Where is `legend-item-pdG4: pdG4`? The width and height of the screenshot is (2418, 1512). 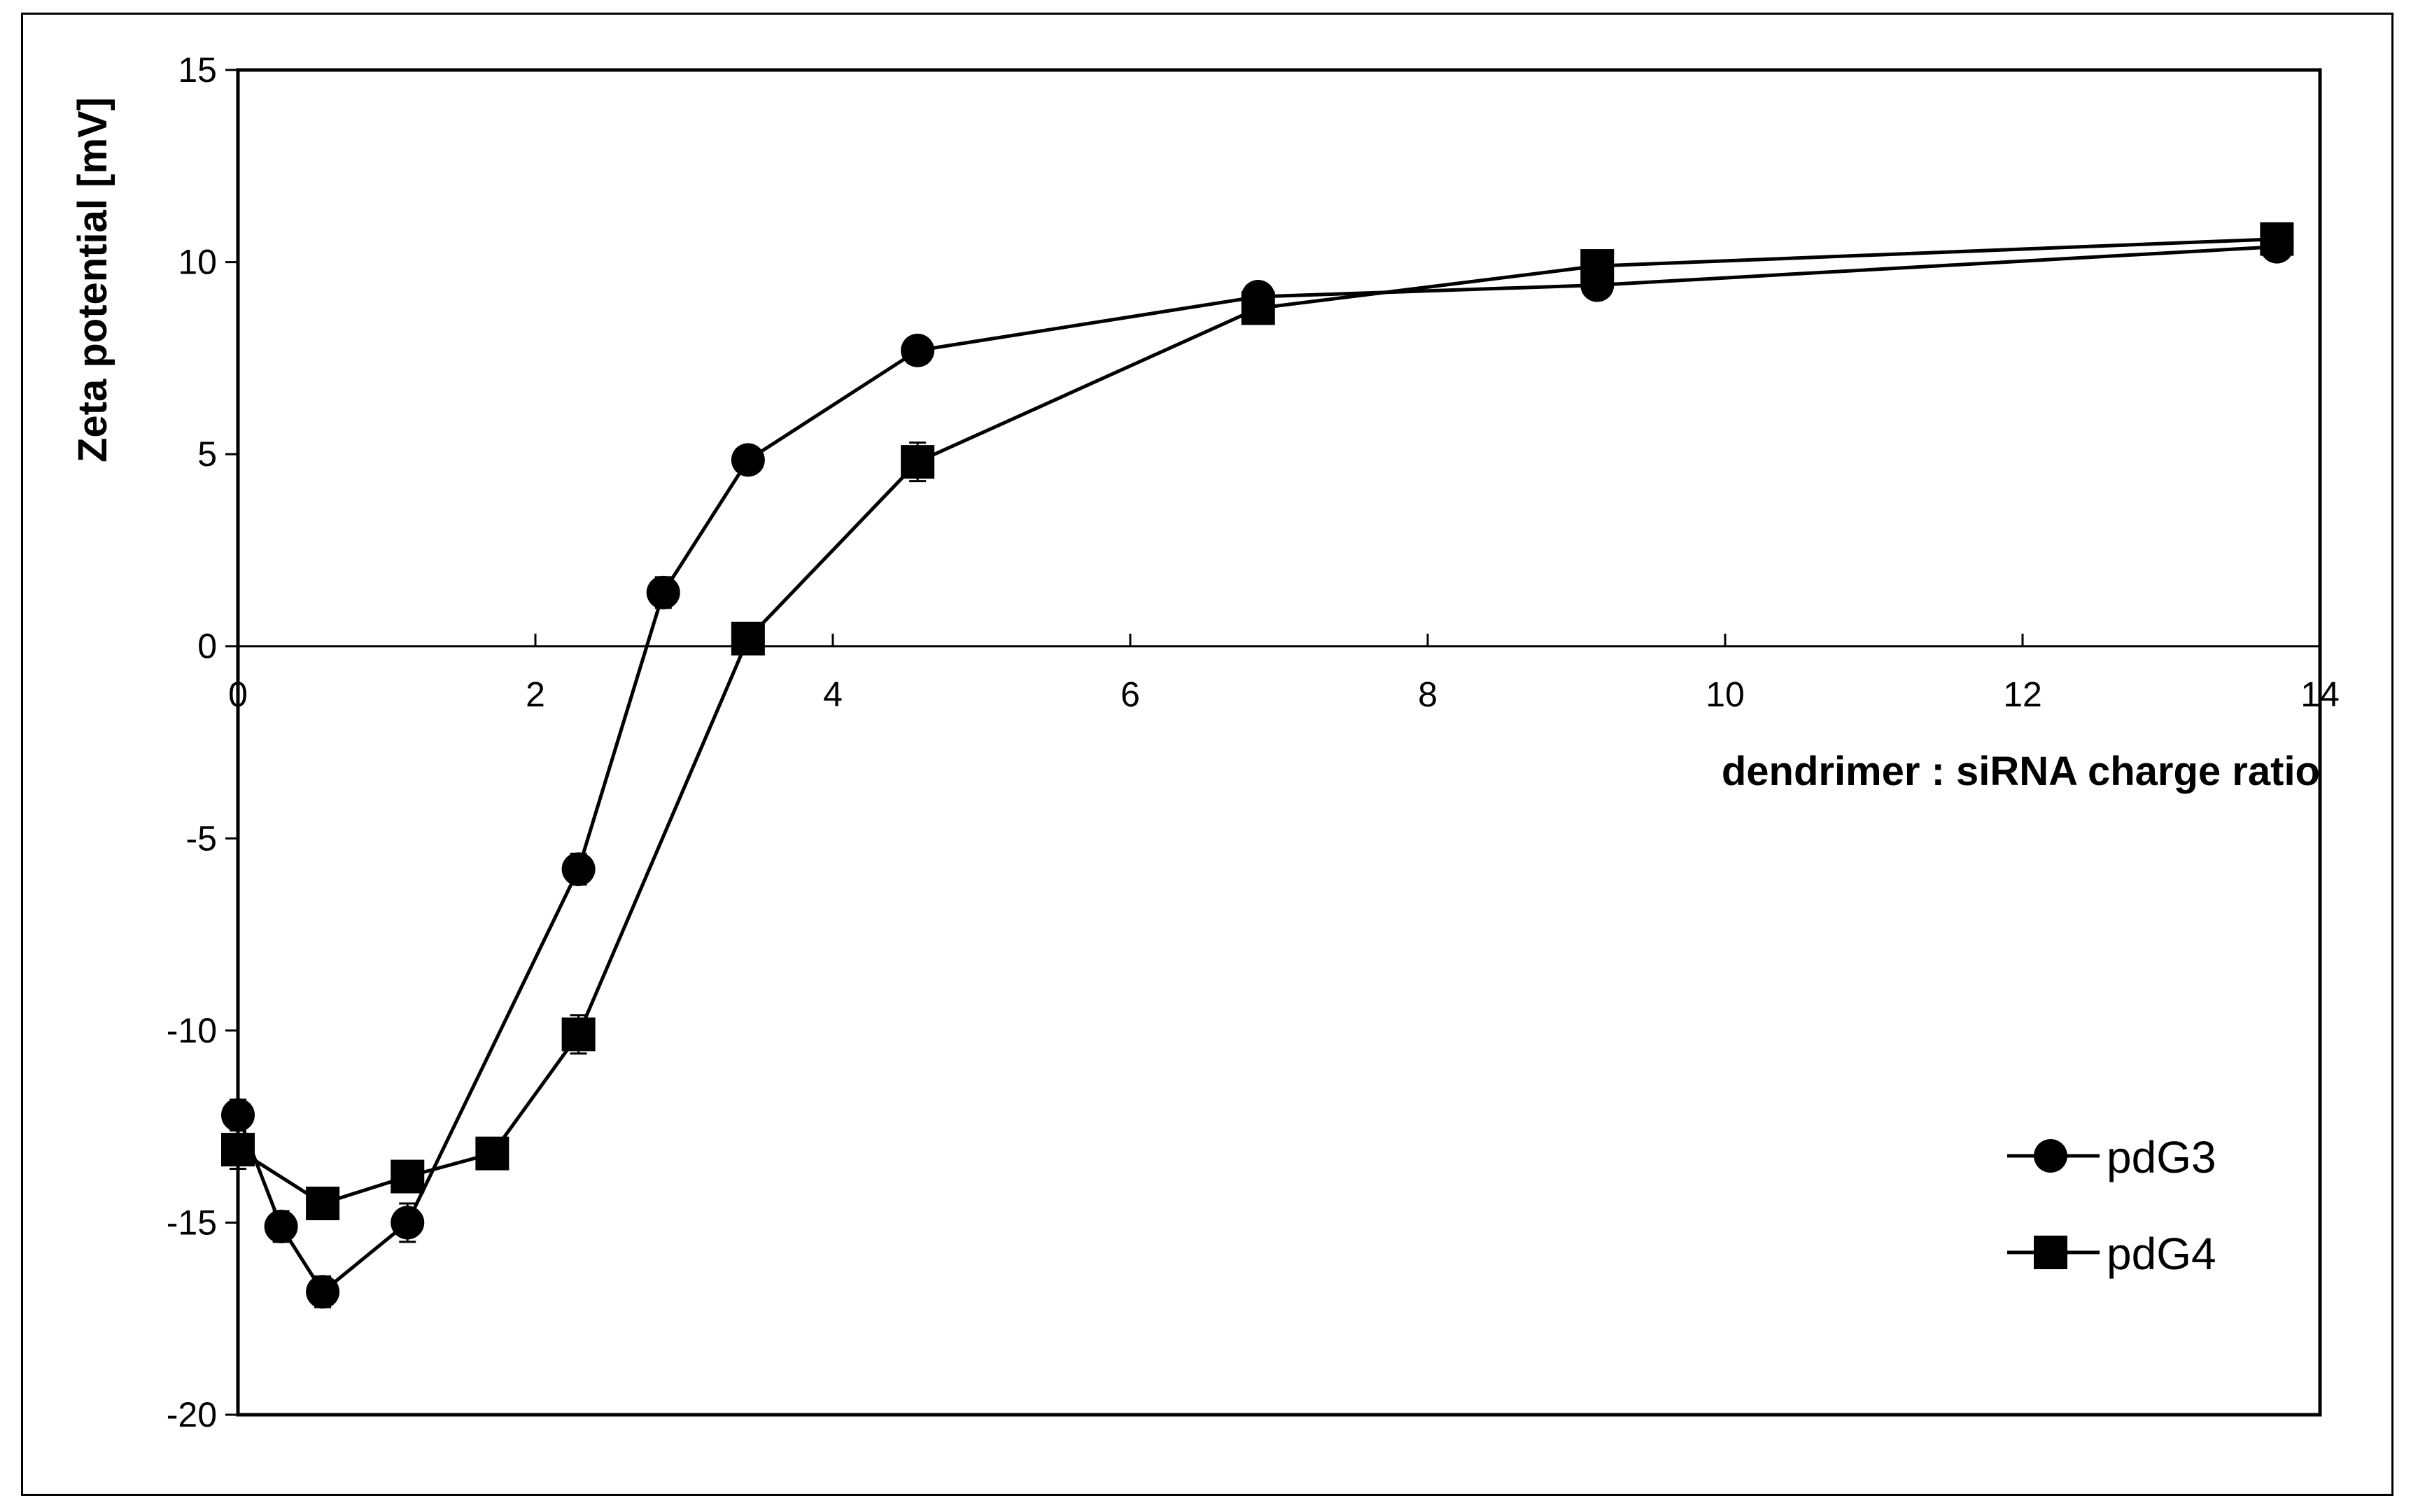 legend-item-pdG4: pdG4 is located at coordinates (2111, 1254).